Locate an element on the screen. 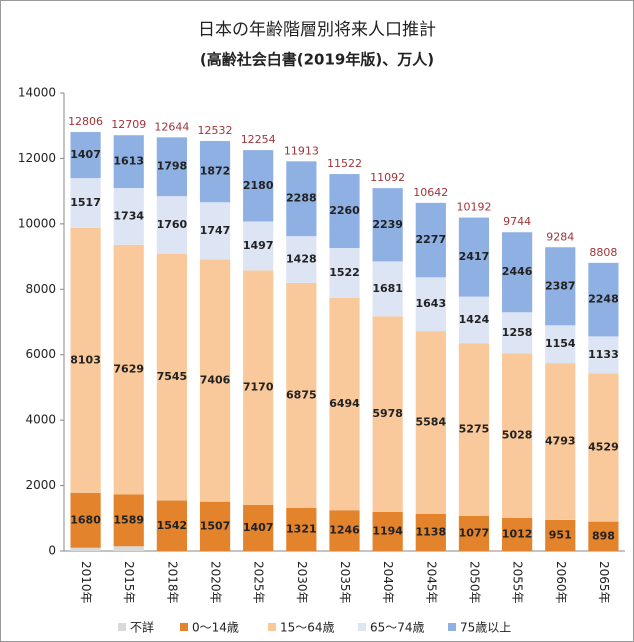 The image size is (634, 642). data-label: 5584 is located at coordinates (430, 421).